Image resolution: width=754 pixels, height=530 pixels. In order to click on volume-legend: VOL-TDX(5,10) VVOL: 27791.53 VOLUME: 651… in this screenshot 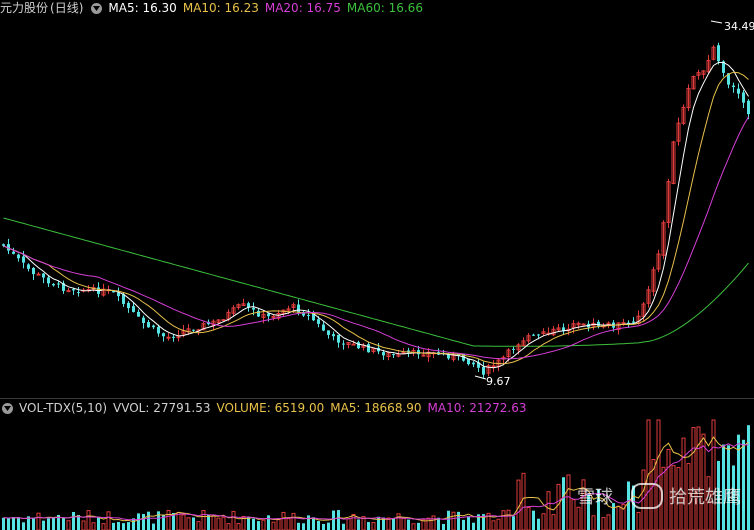, I will do `click(267, 408)`.